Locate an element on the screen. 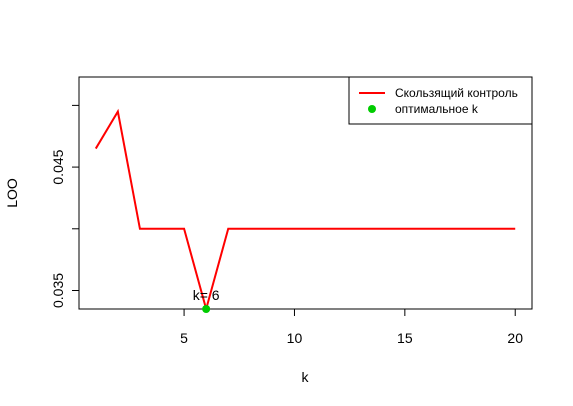 The image size is (573, 406). optimal-point-label: k= 6 is located at coordinates (206, 295).